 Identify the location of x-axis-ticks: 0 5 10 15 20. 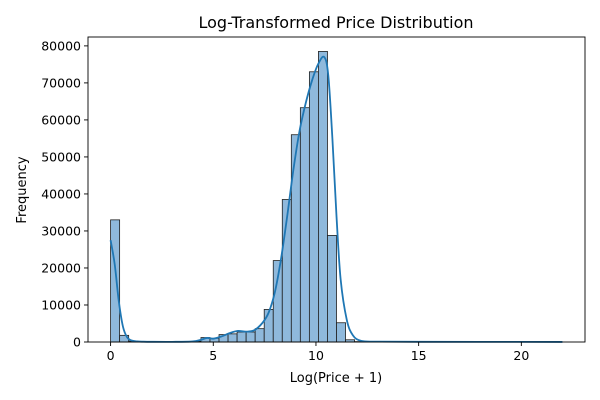
(318, 352).